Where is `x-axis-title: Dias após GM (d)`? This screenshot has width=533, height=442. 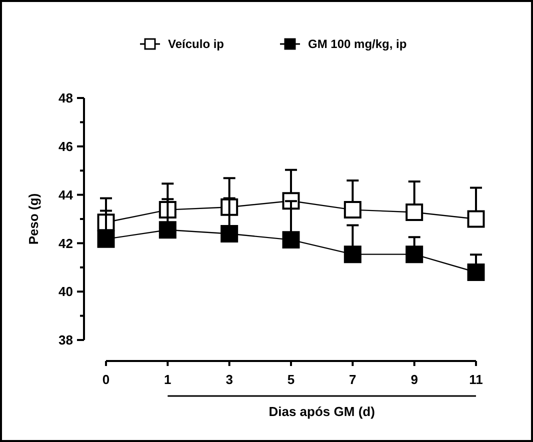
x-axis-title: Dias após GM (d) is located at coordinates (321, 411).